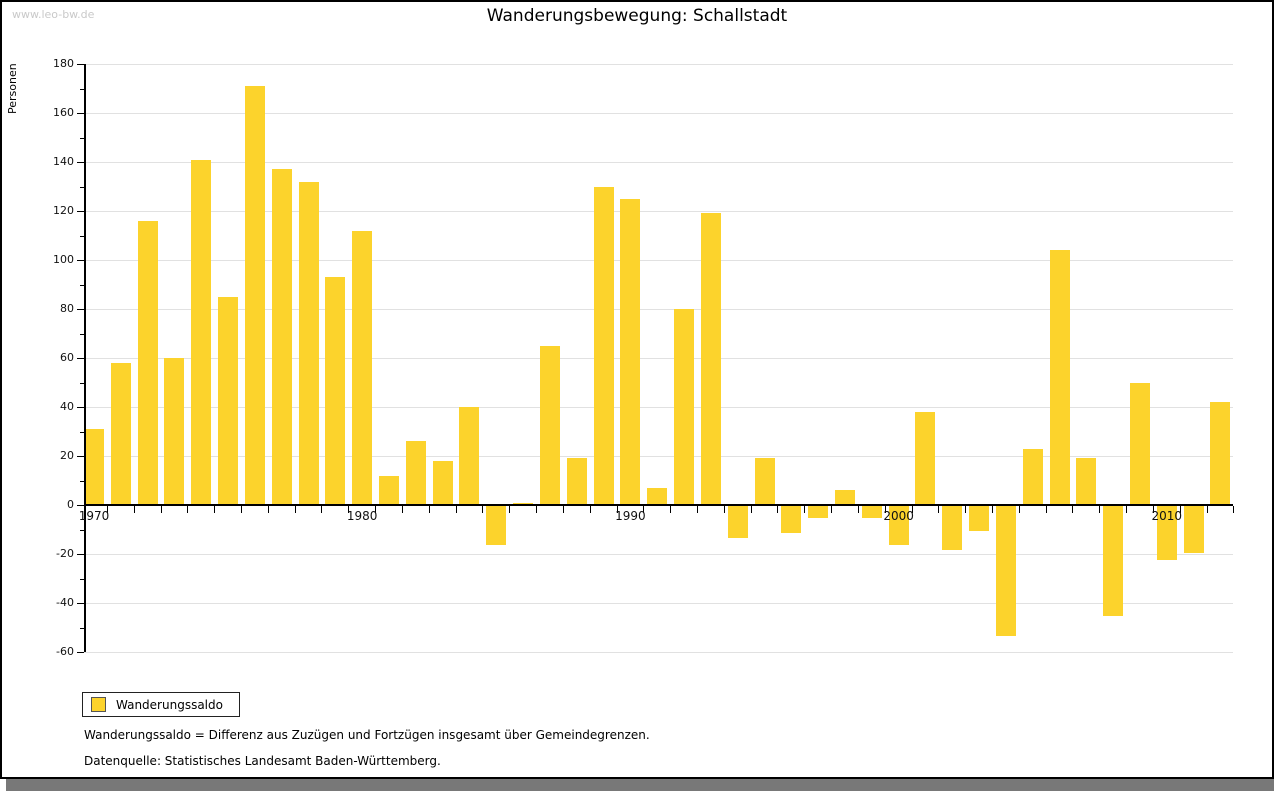 This screenshot has width=1280, height=791. Describe the element at coordinates (415, 473) in the screenshot. I see `bar-1982` at that location.